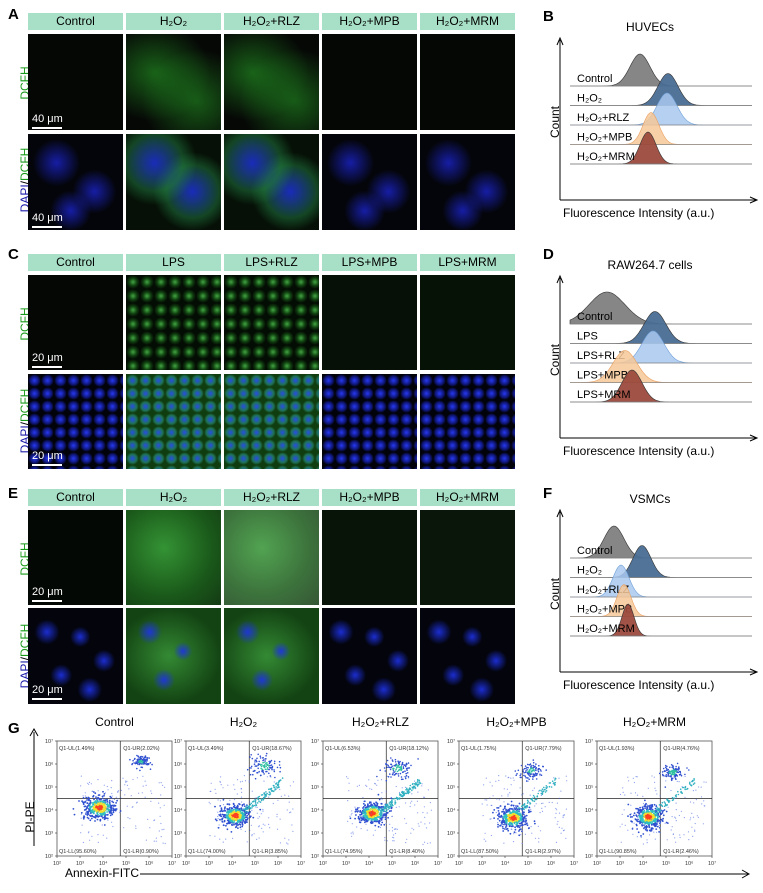  Describe the element at coordinates (603, 118) in the screenshot. I see `hist-series-label: H₂O₂+RLZ` at that location.